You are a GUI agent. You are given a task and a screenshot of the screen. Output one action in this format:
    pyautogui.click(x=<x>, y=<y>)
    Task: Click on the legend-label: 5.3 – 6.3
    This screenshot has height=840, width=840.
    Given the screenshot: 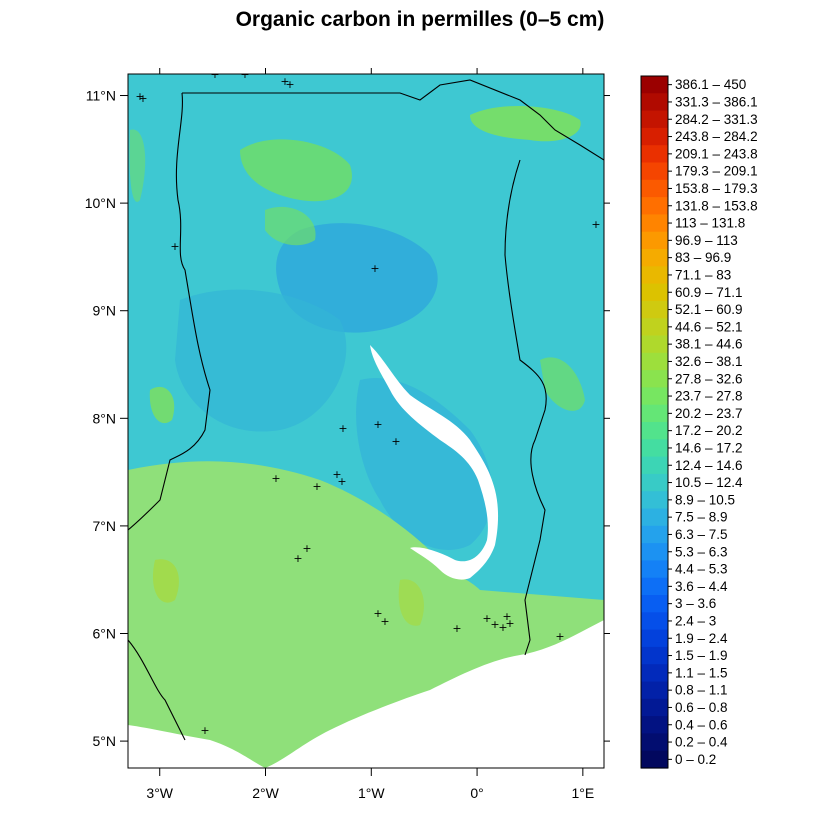 What is the action you would take?
    pyautogui.click(x=701, y=551)
    